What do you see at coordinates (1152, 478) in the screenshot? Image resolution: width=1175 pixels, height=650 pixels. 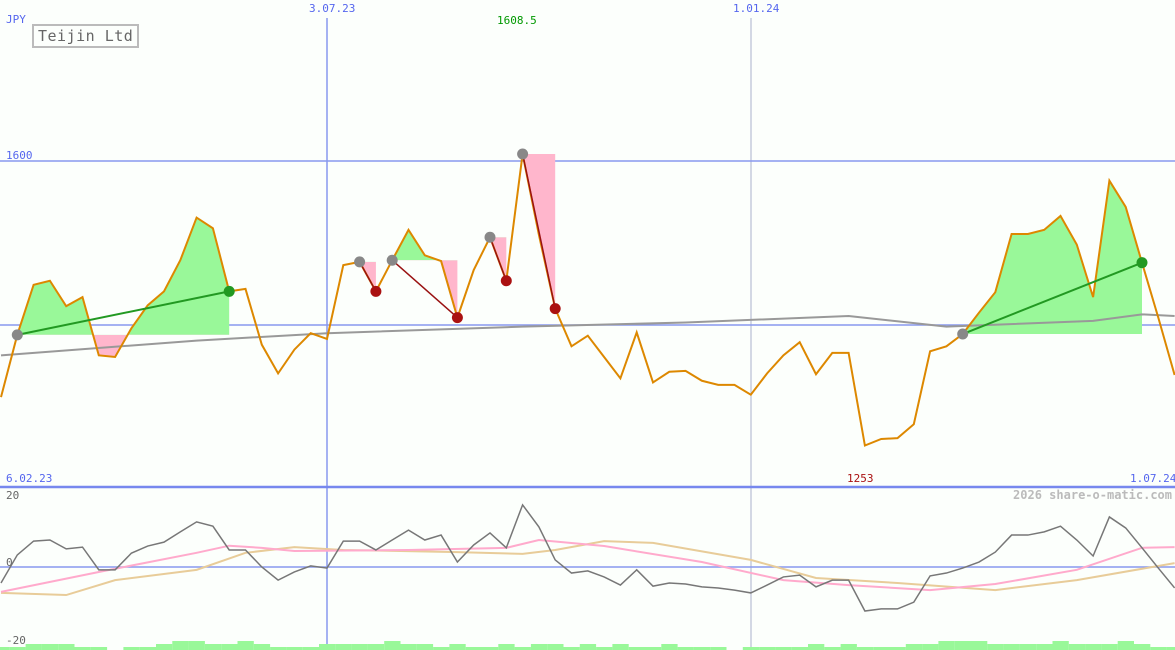 I see `x-tick-label: 1.07.24` at bounding box center [1152, 478].